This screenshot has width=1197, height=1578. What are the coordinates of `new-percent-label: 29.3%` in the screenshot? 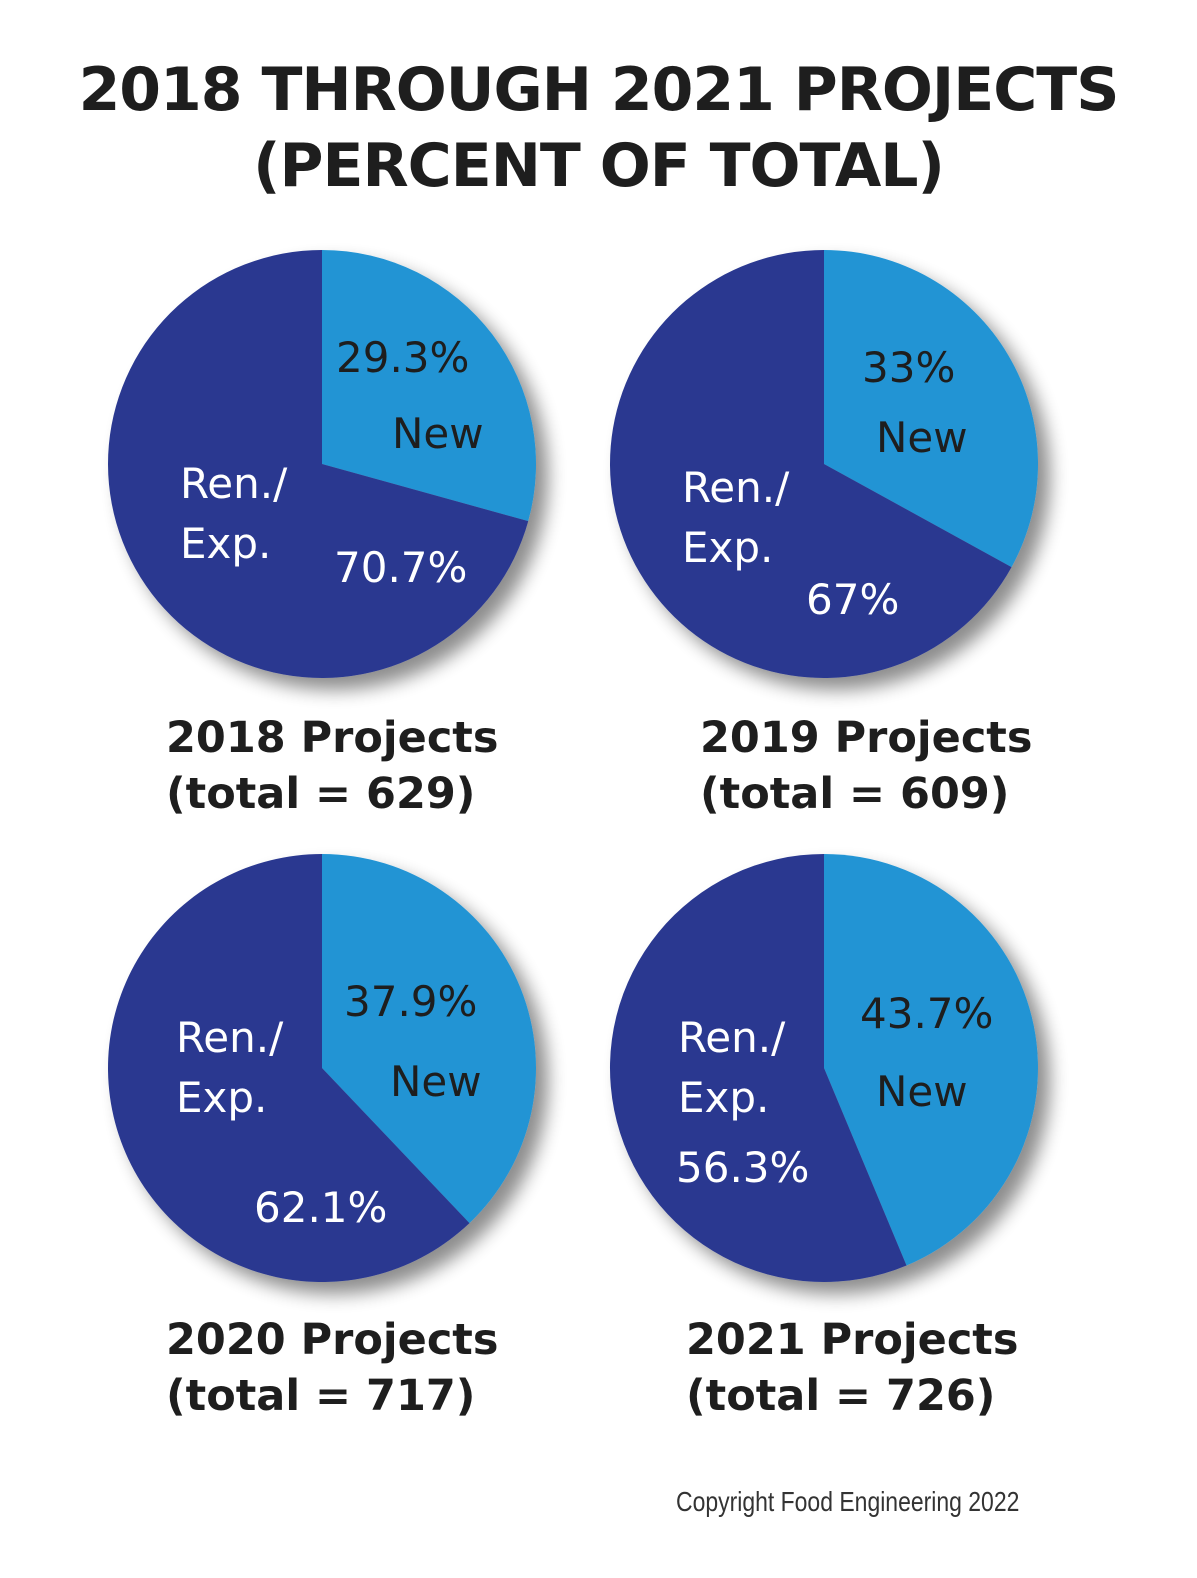 It's located at (402, 357).